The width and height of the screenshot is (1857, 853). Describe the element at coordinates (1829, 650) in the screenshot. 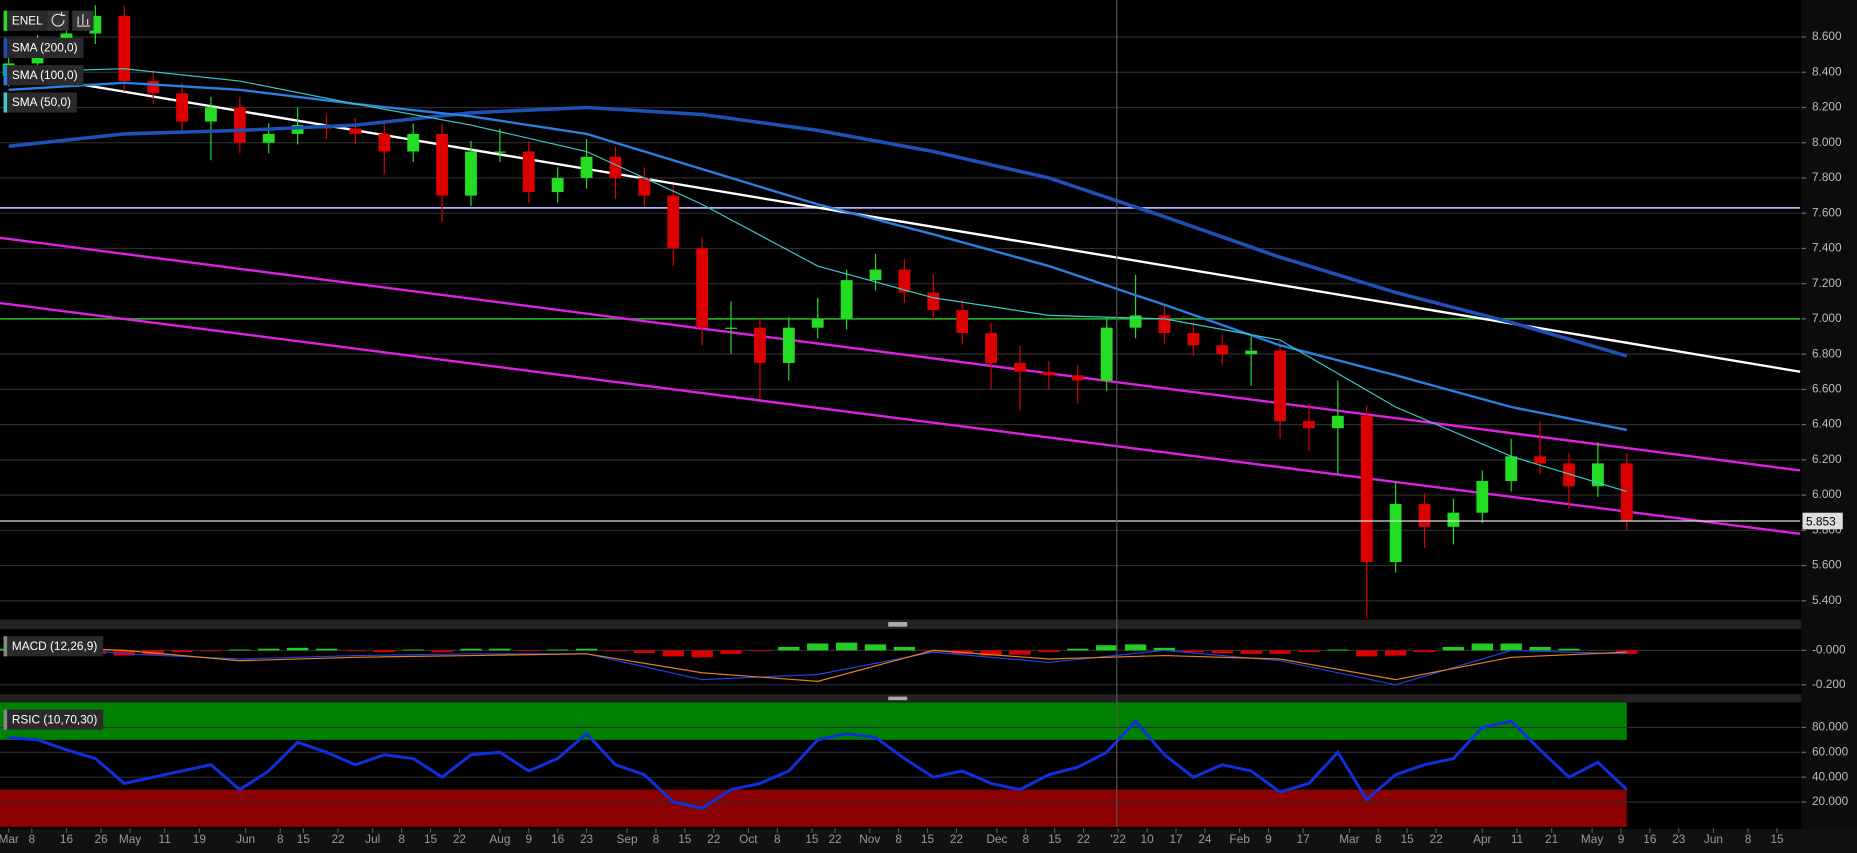

I see `y-tick-label: -0.000` at that location.